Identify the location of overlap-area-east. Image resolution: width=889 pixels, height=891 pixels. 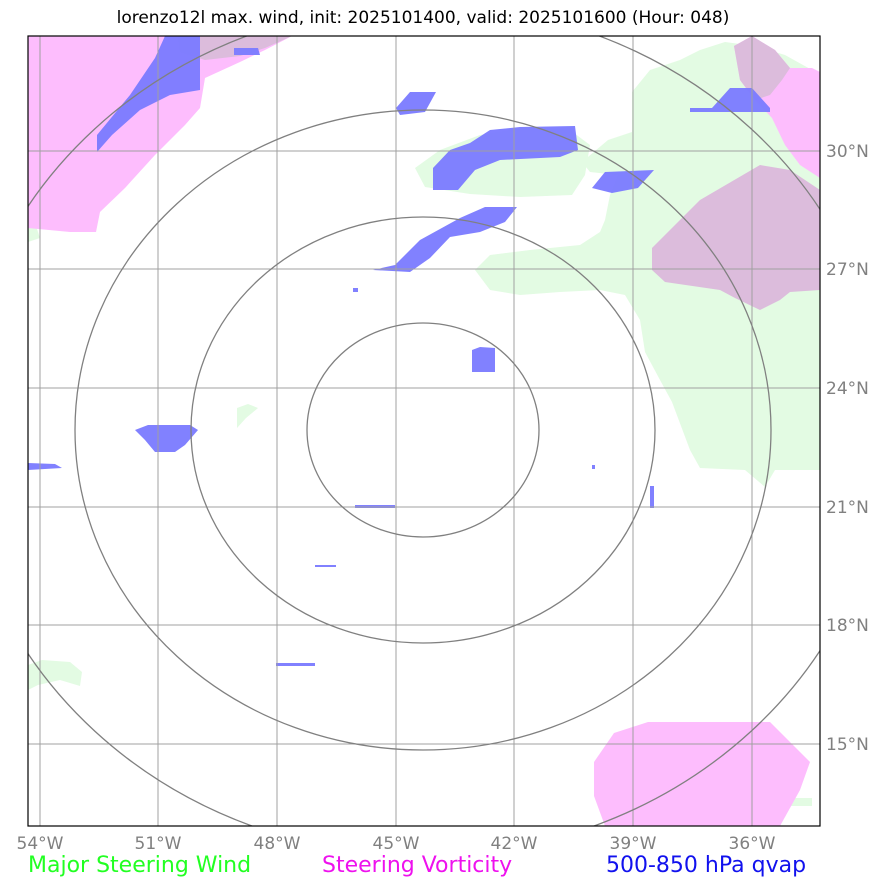
(736, 237).